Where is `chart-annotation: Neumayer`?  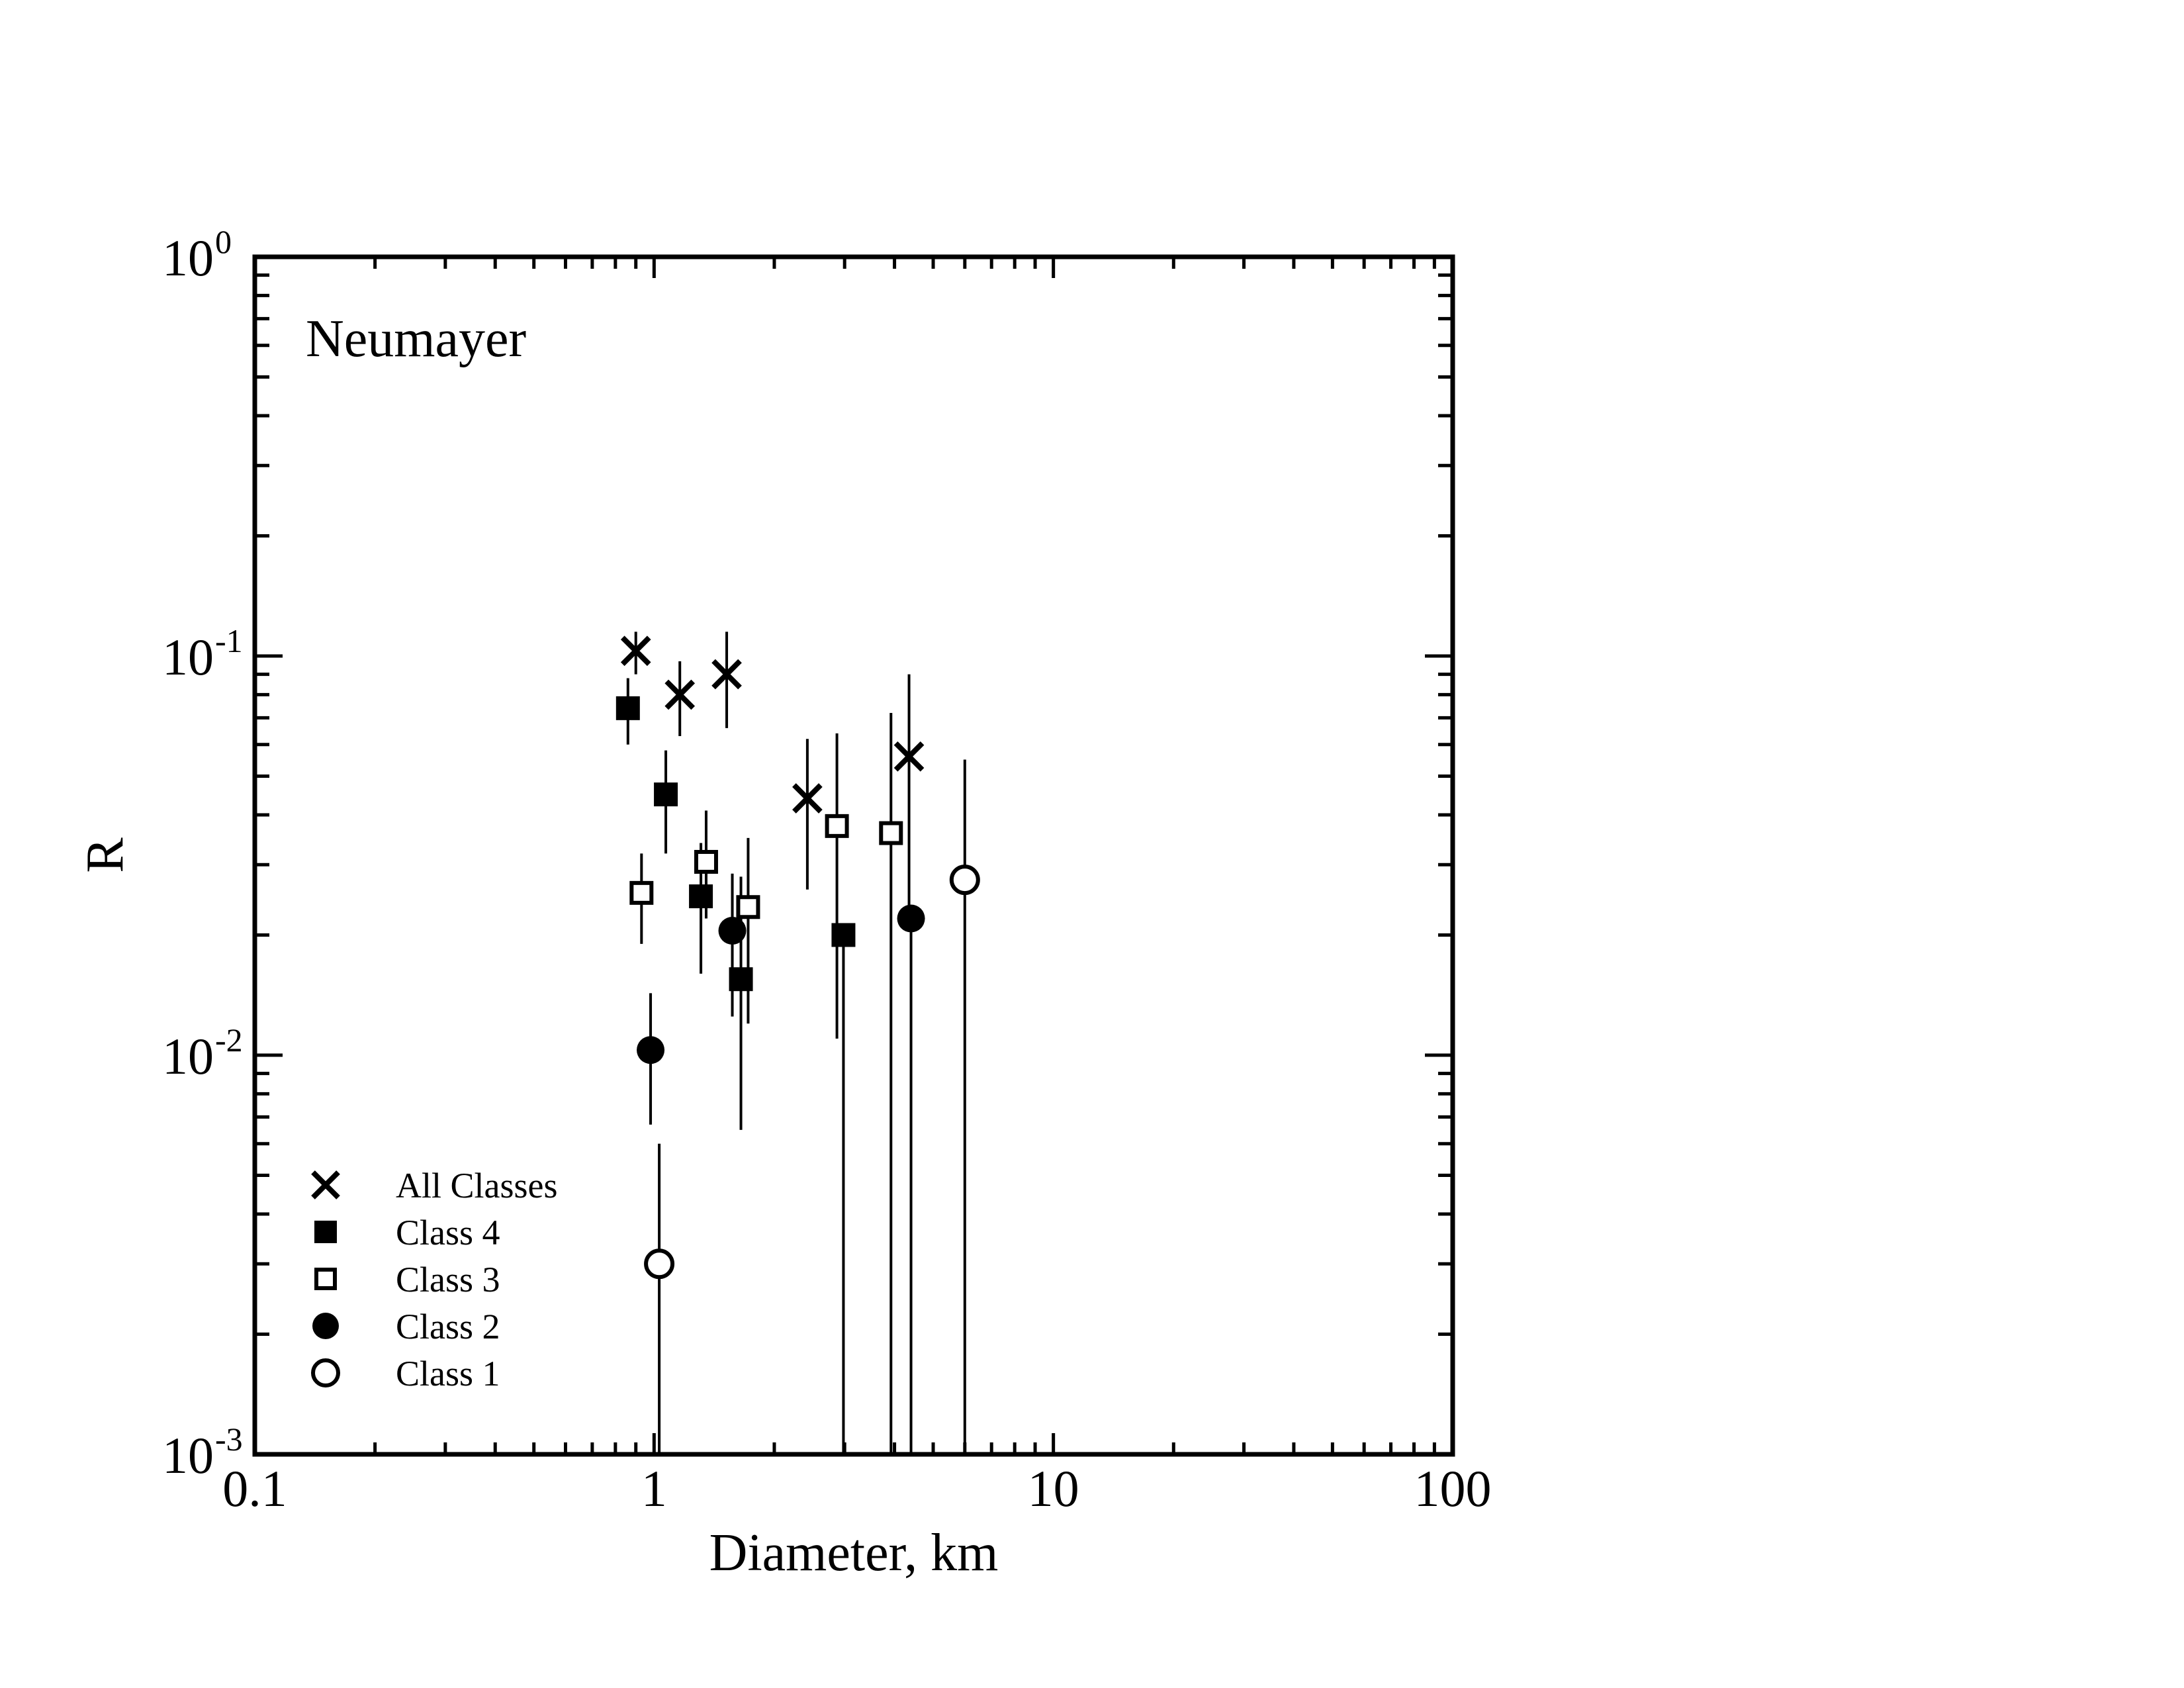
chart-annotation: Neumayer is located at coordinates (416, 339).